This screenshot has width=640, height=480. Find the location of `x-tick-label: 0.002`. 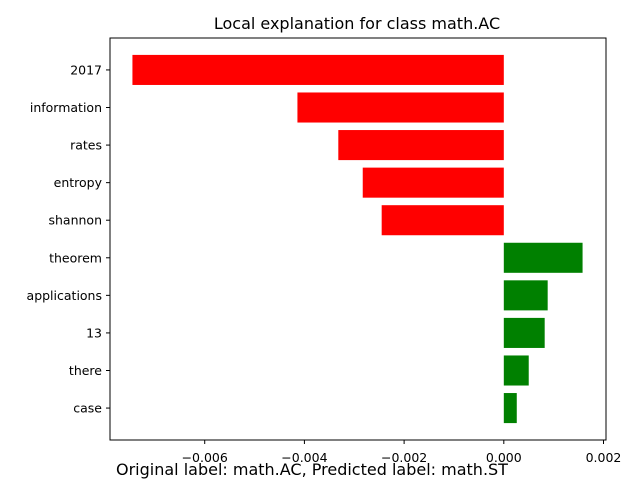

x-tick-label: 0.002 is located at coordinates (604, 457).